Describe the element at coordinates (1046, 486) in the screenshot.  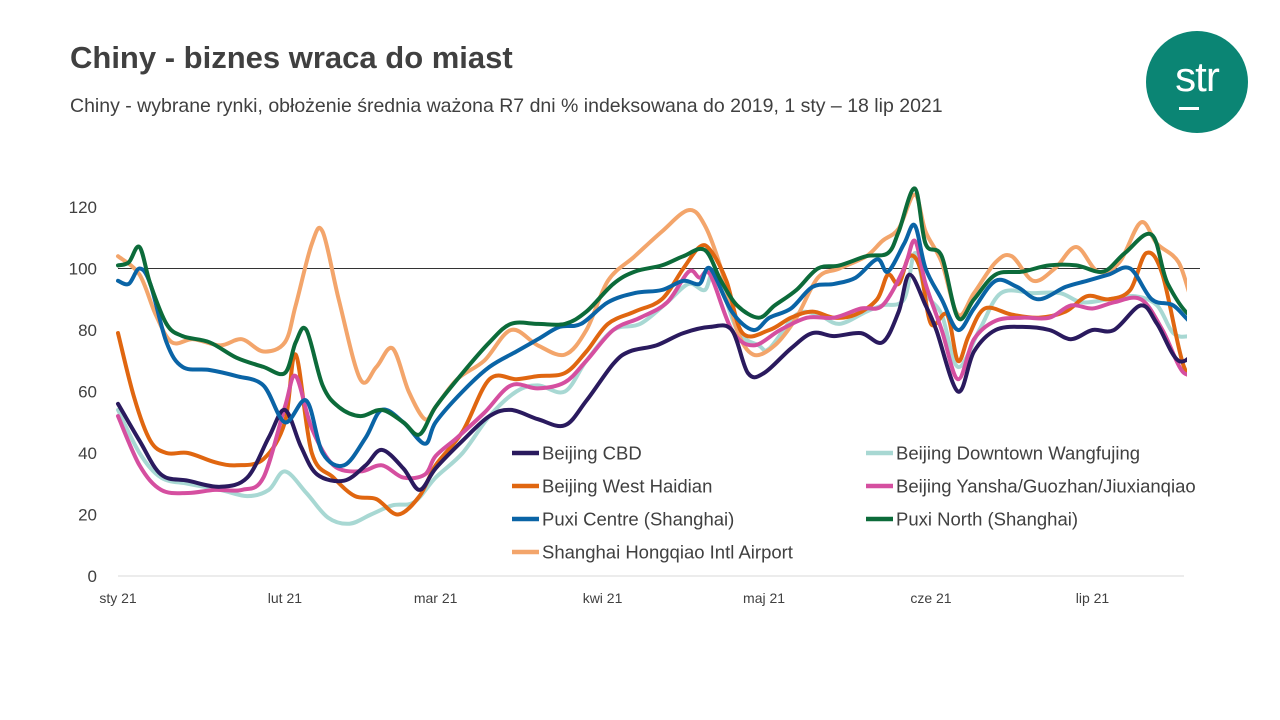
I see `legend-label: Beijing Yansha/Guozhan/Jiuxianqiao` at that location.